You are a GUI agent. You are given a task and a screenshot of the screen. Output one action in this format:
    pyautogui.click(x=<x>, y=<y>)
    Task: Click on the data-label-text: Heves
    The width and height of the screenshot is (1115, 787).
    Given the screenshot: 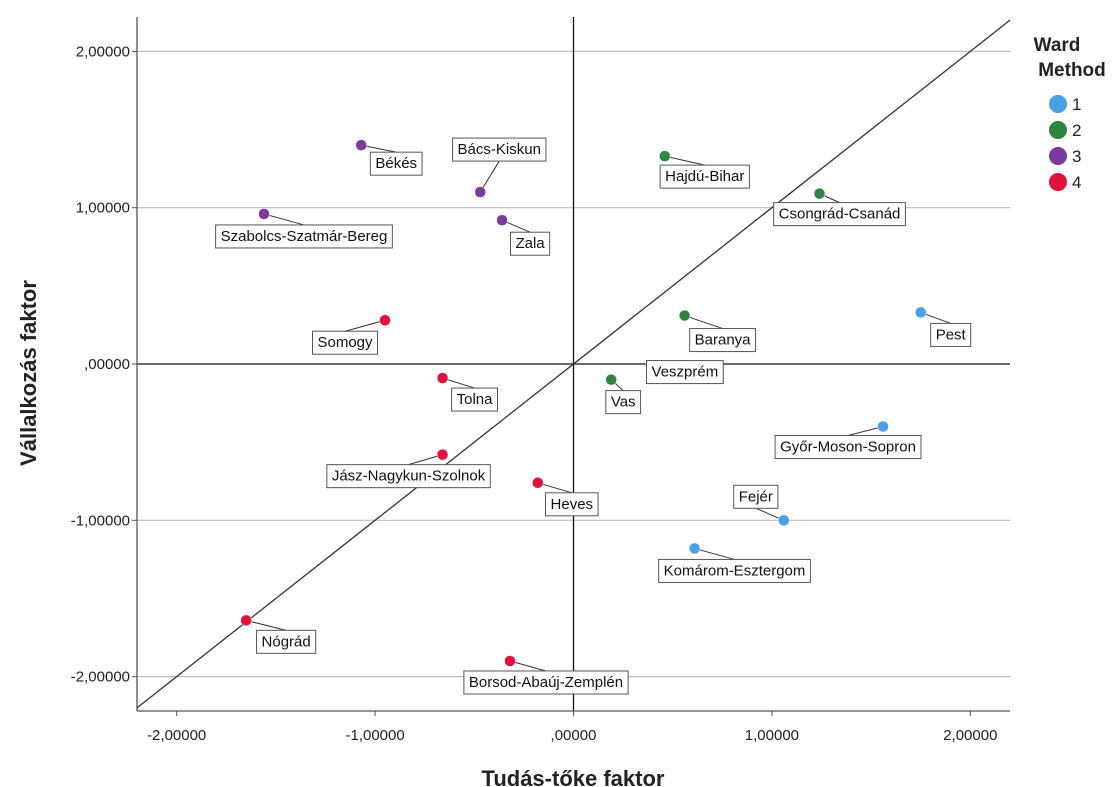 What is the action you would take?
    pyautogui.click(x=572, y=504)
    